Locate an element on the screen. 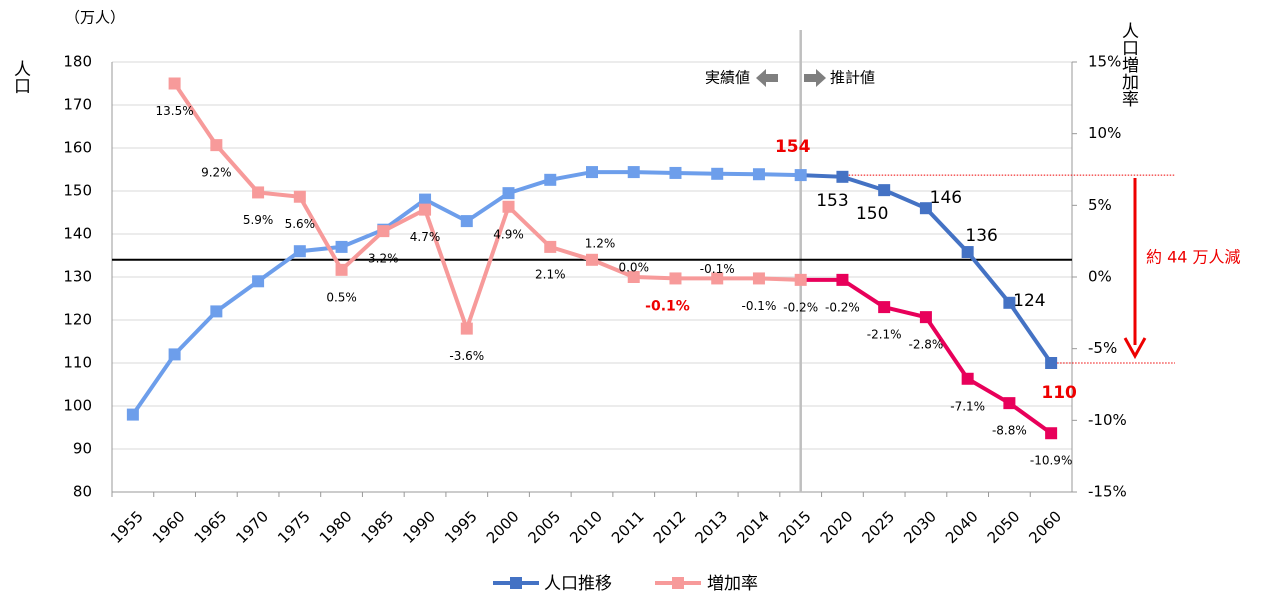 The image size is (1284, 598). decrease-label: 約 44 万人減 is located at coordinates (1193, 257).